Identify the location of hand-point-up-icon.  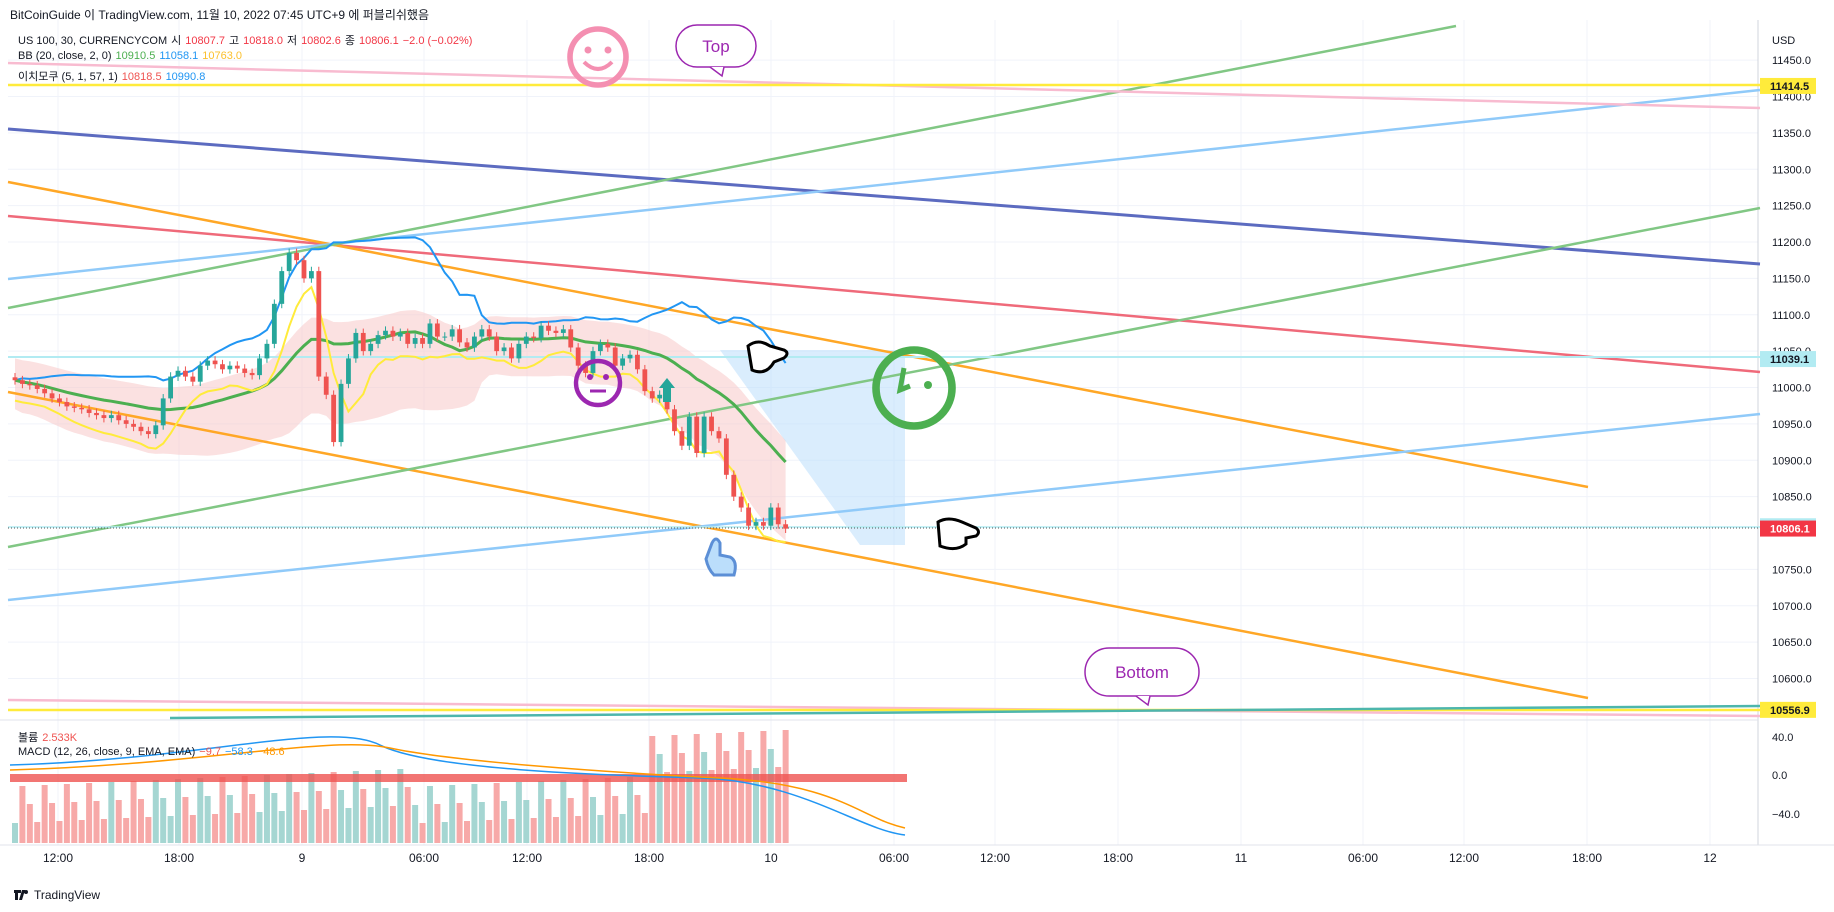
(720, 557).